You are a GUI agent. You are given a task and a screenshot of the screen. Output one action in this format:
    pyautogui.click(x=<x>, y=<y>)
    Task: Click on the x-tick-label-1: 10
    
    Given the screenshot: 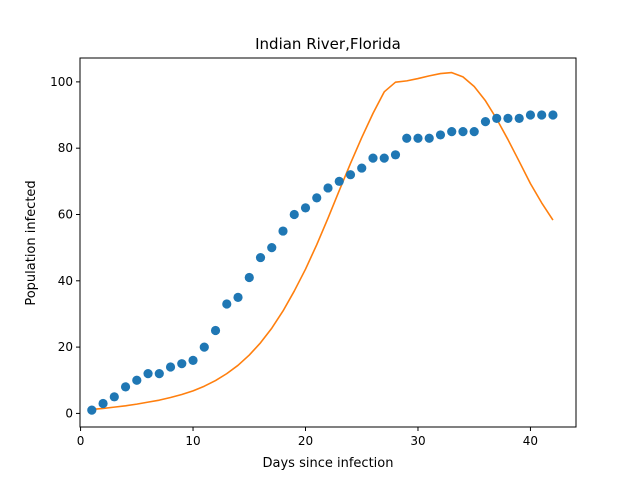 What is the action you would take?
    pyautogui.click(x=192, y=441)
    